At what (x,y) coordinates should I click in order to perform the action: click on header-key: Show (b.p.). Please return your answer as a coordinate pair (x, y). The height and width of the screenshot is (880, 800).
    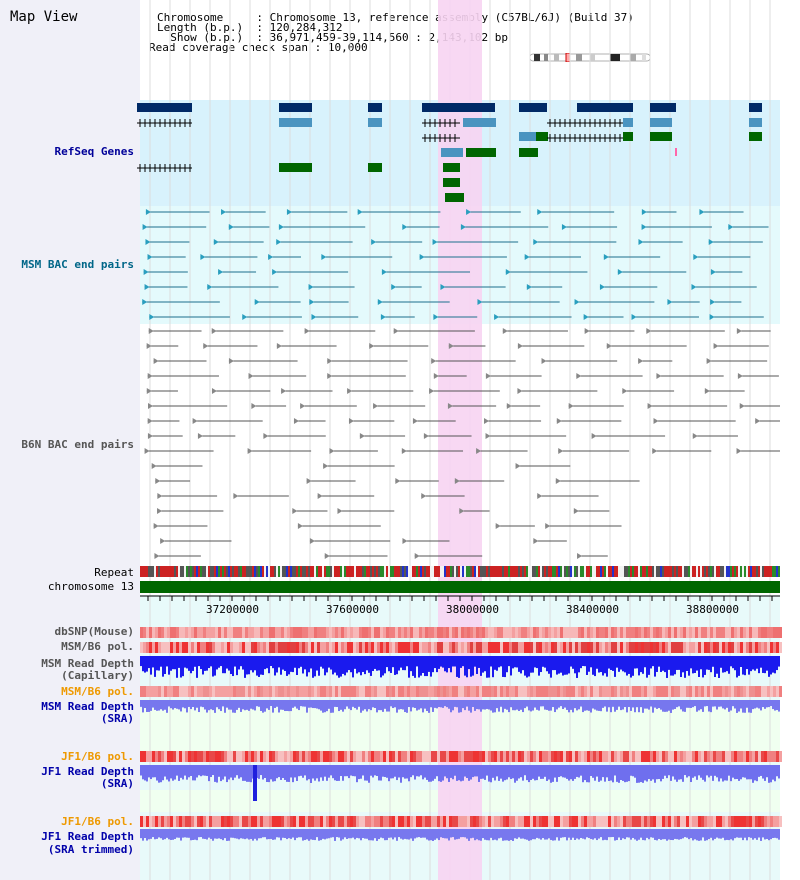
    Looking at the image, I should click on (207, 37).